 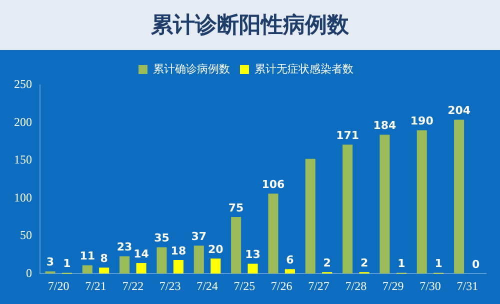 I want to click on data-label: 23, so click(x=124, y=247).